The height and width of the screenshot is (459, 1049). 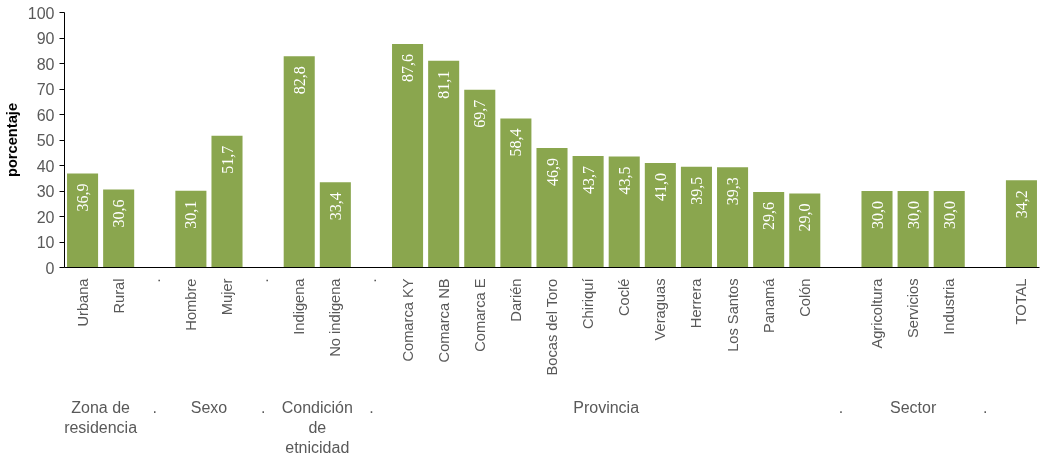 What do you see at coordinates (118, 296) in the screenshot?
I see `x-tick-label: Rural` at bounding box center [118, 296].